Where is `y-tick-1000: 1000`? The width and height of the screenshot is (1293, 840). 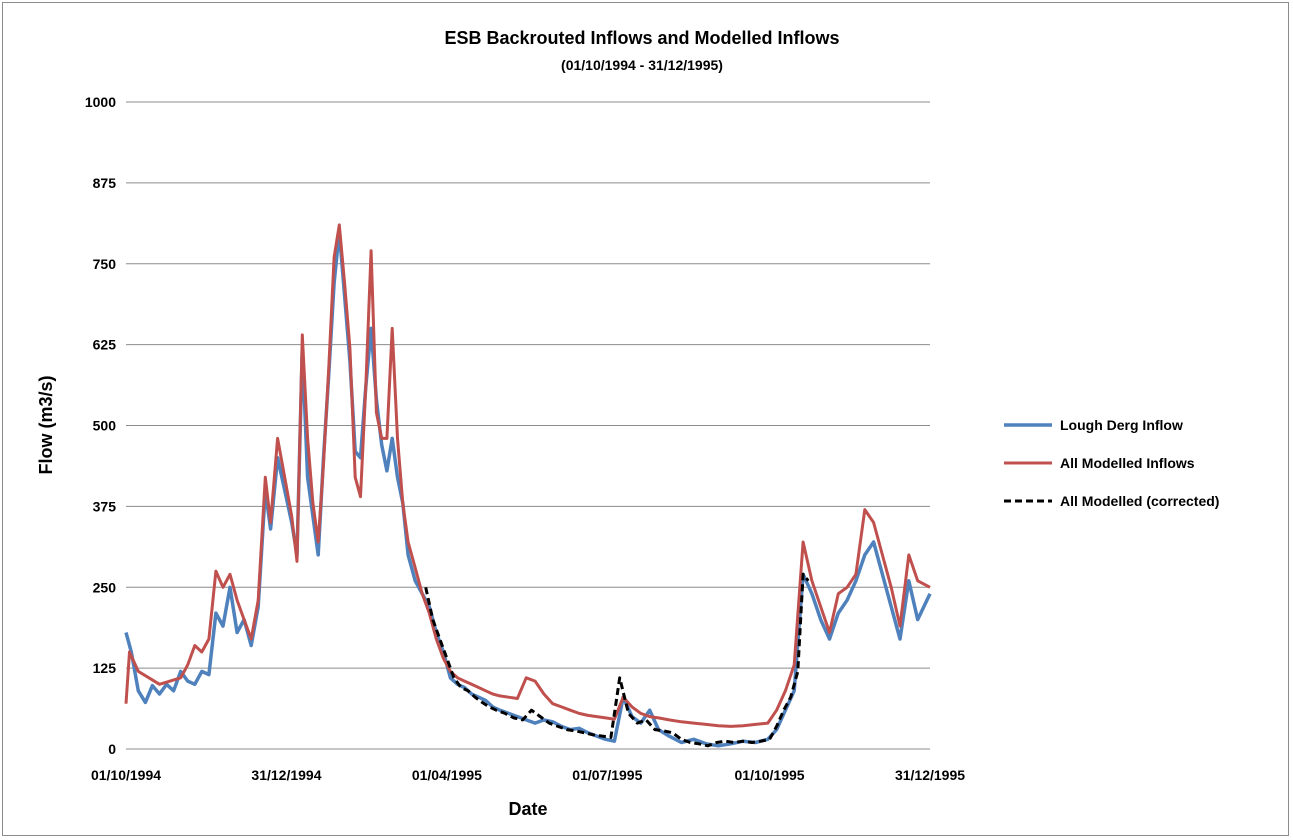
y-tick-1000: 1000 is located at coordinates (100, 102).